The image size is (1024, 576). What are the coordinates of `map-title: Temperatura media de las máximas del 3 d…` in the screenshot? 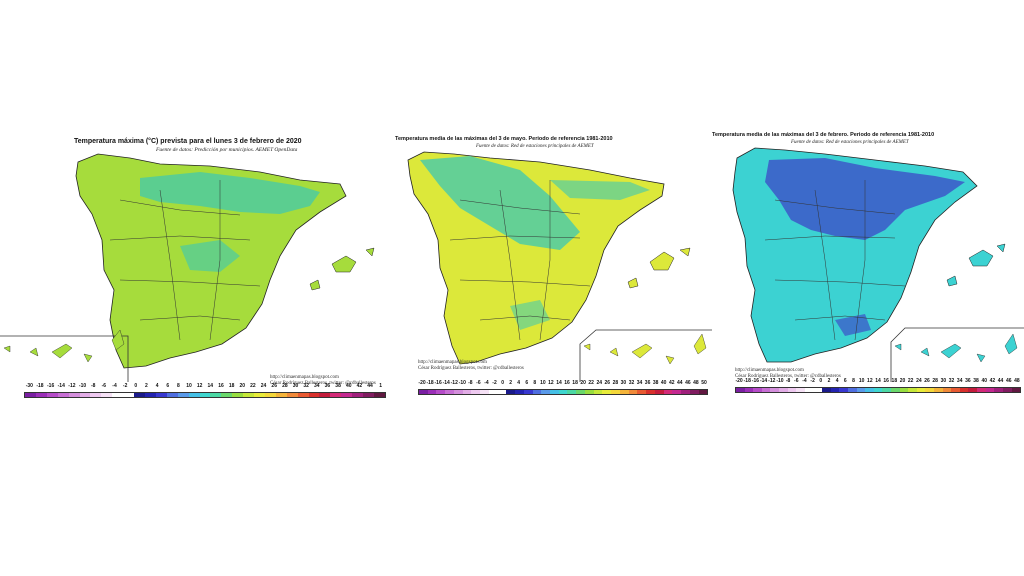 It's located at (504, 139).